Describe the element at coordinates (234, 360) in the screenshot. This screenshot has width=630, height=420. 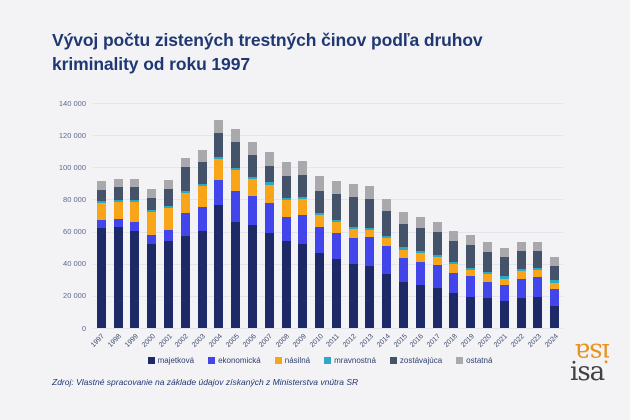
I see `legend-item-ekonomická: ekonomická` at that location.